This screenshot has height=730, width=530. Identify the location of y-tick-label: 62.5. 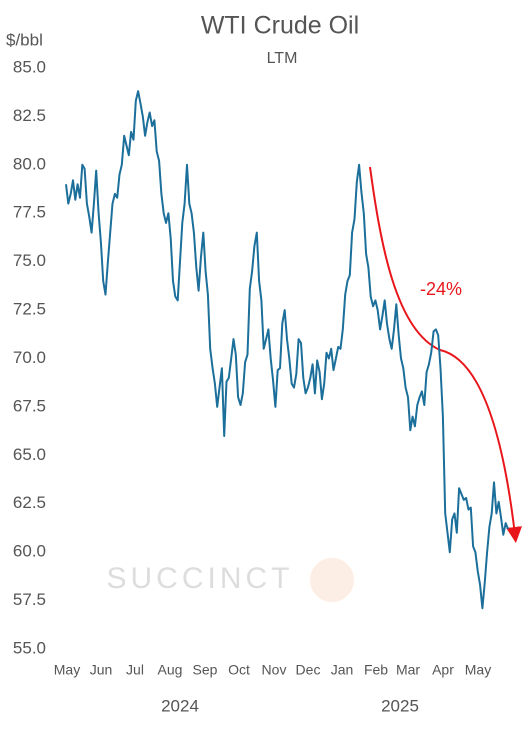
(29, 502).